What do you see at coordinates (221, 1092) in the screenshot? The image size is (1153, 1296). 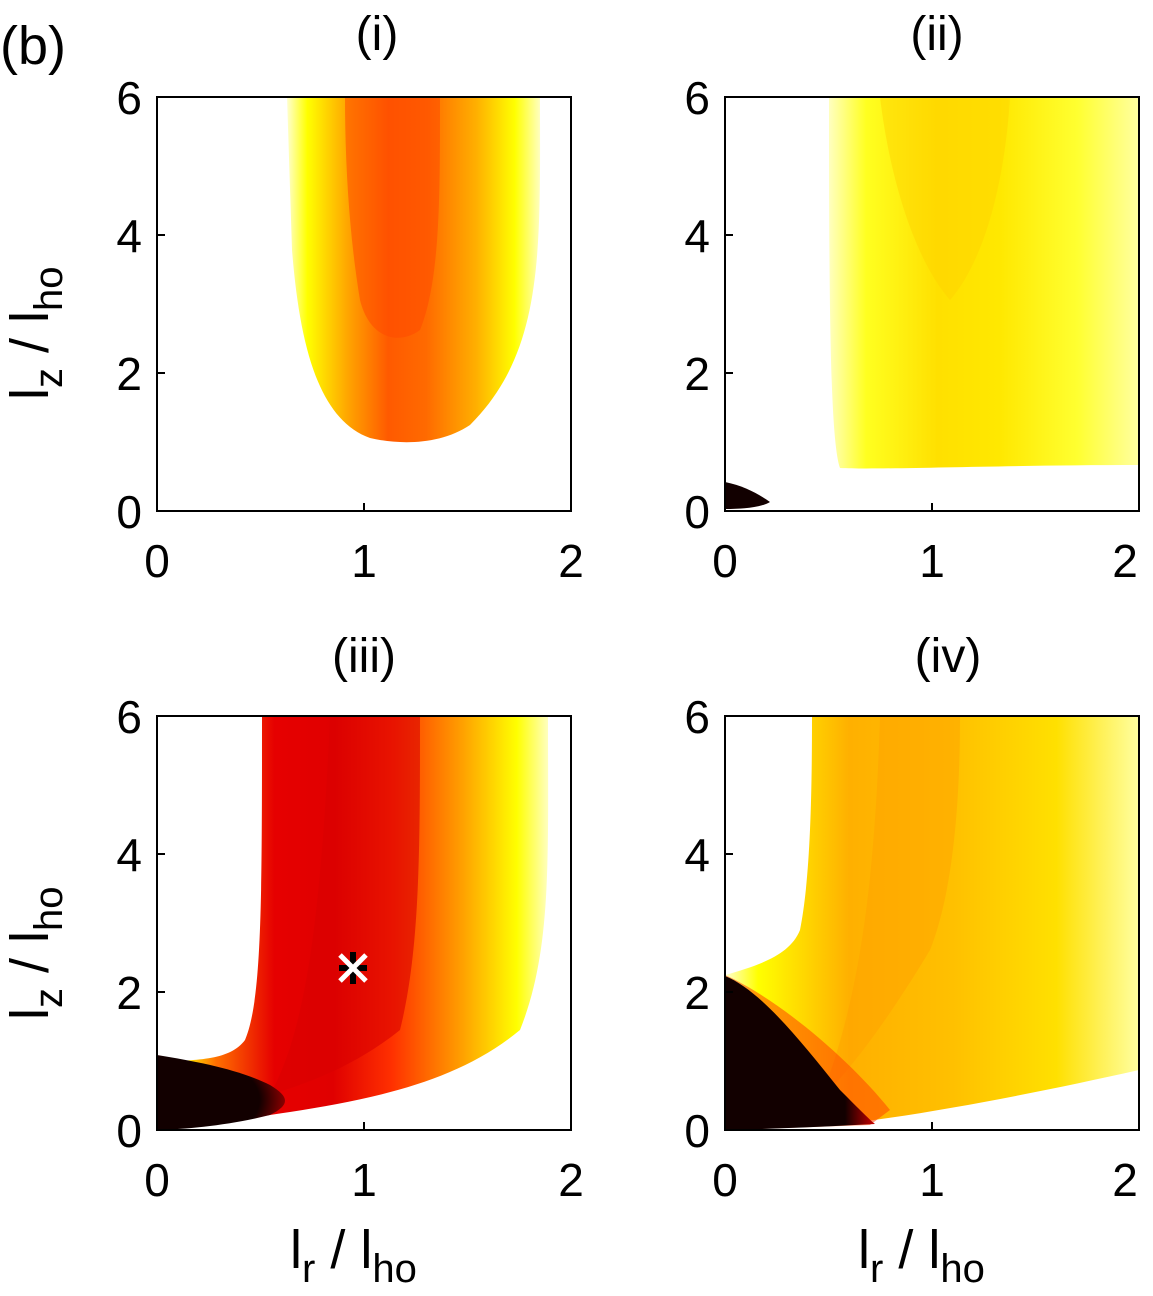 I see `black-region-iii` at bounding box center [221, 1092].